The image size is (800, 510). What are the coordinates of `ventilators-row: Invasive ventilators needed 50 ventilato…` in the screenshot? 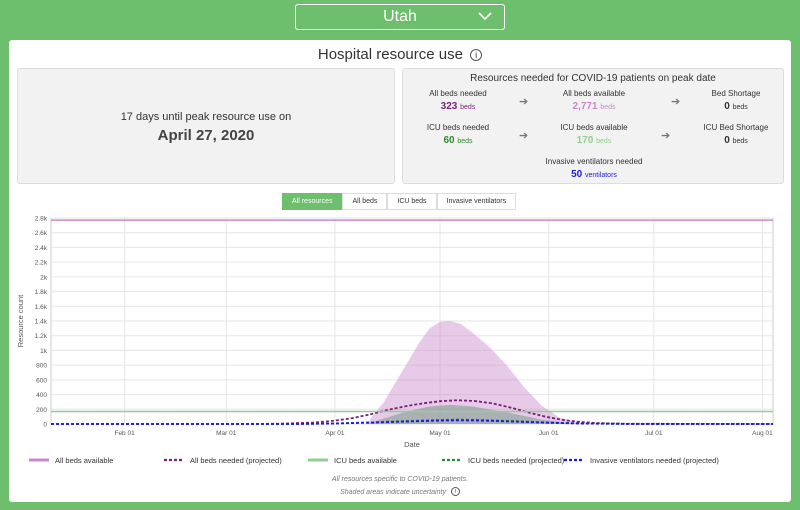 It's located at (593, 172).